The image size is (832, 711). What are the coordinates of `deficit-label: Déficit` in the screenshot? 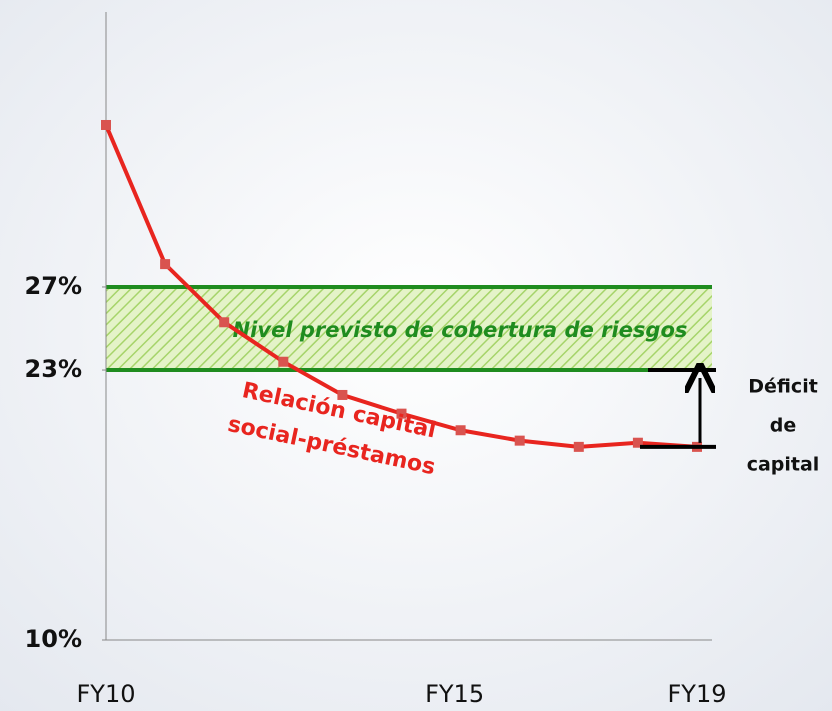 It's located at (783, 387).